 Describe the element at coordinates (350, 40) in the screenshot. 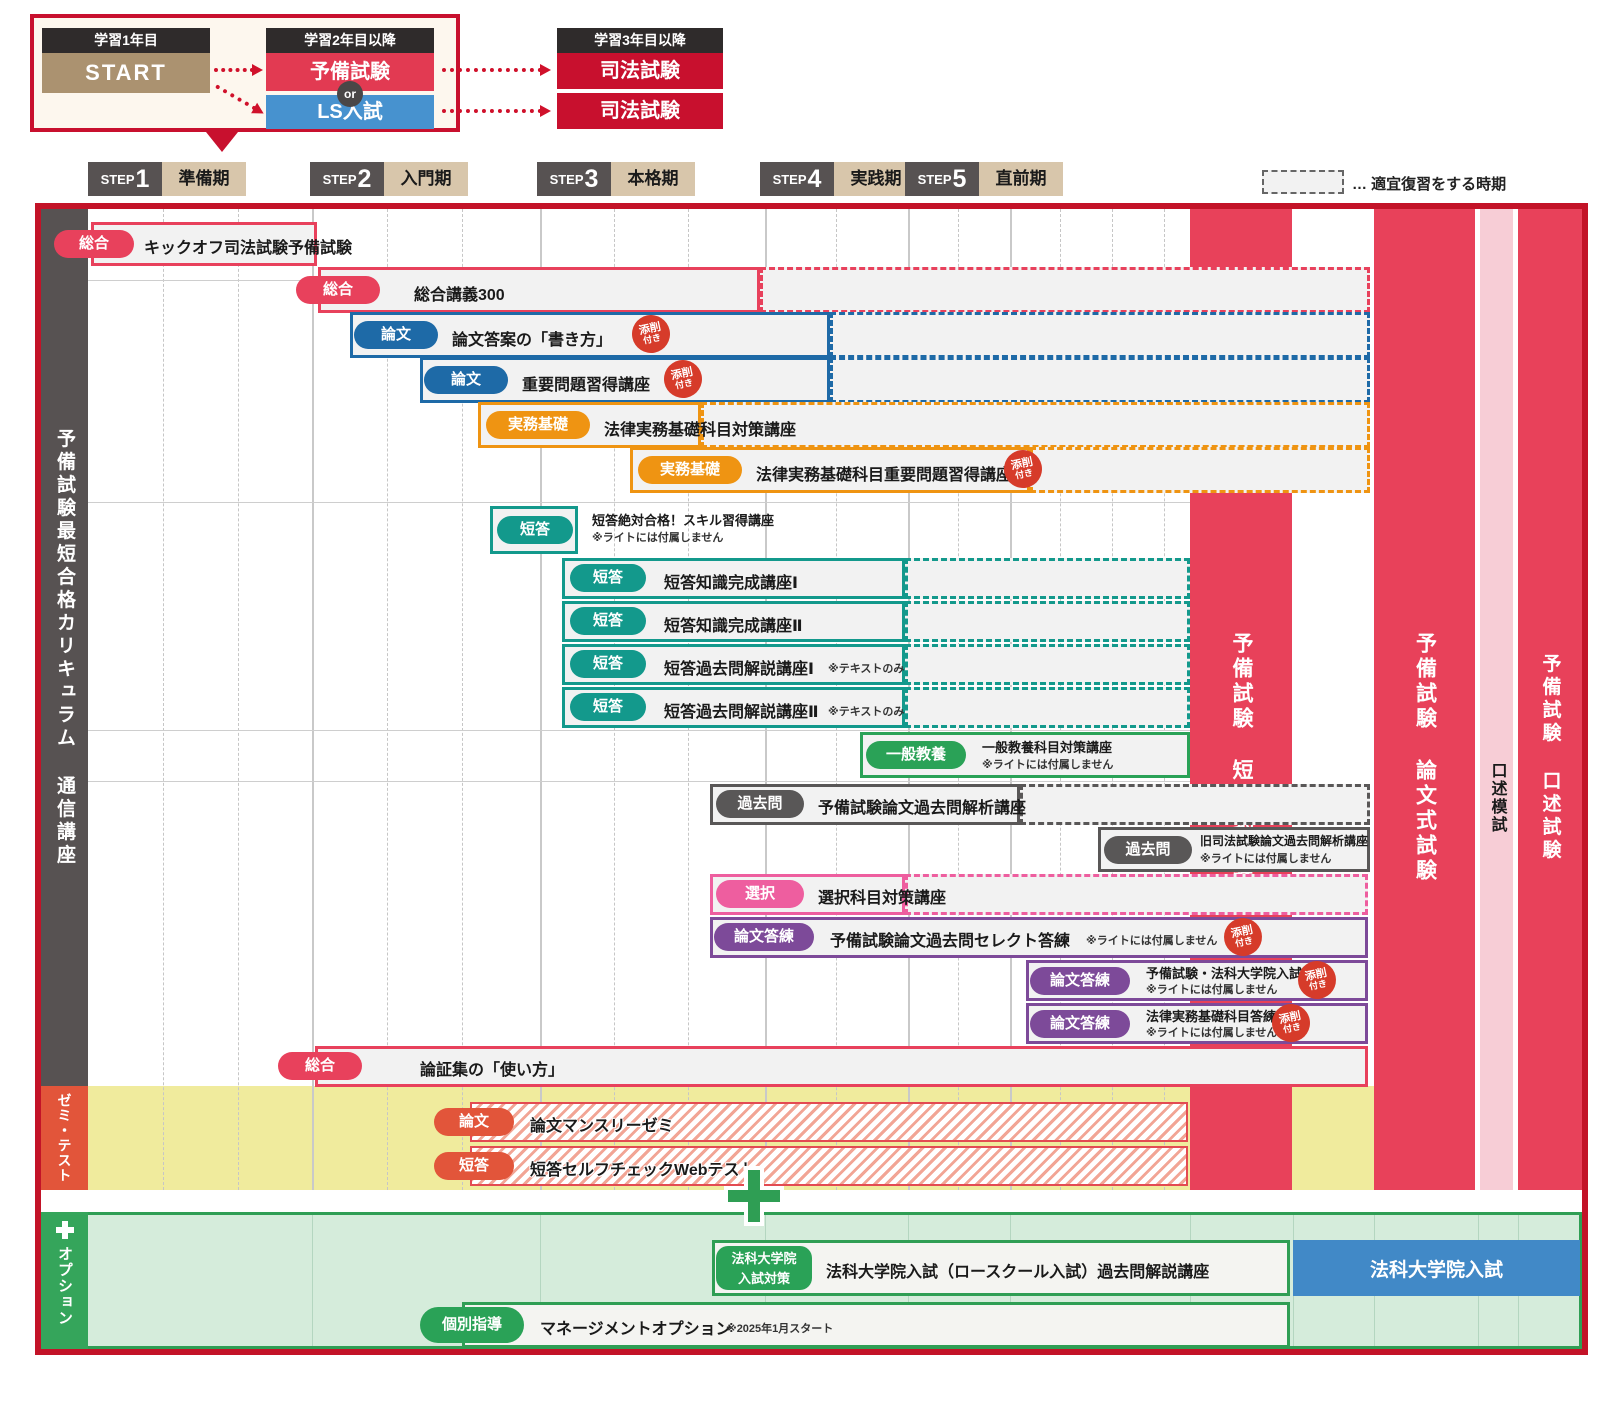

I see `flow-stage2-header: 学習2年目以降` at that location.